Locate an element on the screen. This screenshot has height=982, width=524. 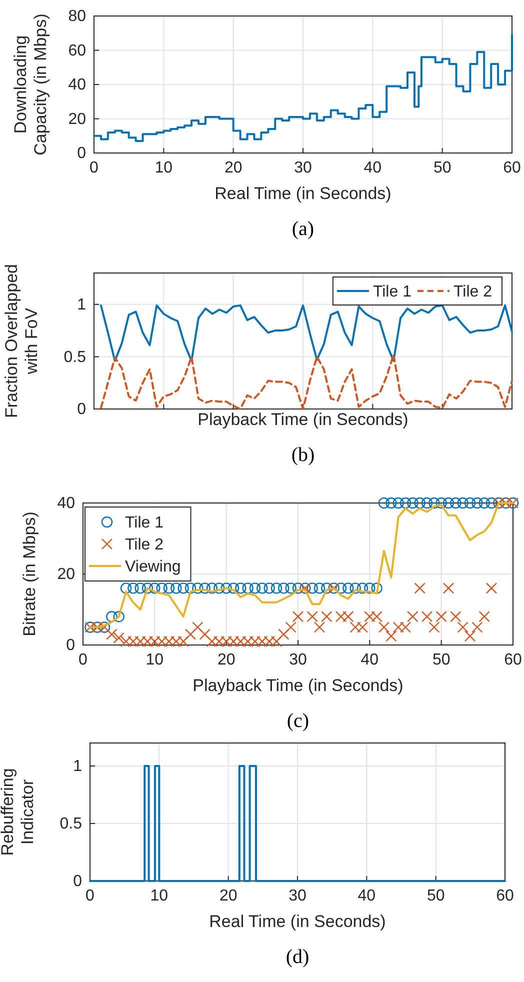
y-axis-title: Rebuffering Indicator is located at coordinates (18, 812).